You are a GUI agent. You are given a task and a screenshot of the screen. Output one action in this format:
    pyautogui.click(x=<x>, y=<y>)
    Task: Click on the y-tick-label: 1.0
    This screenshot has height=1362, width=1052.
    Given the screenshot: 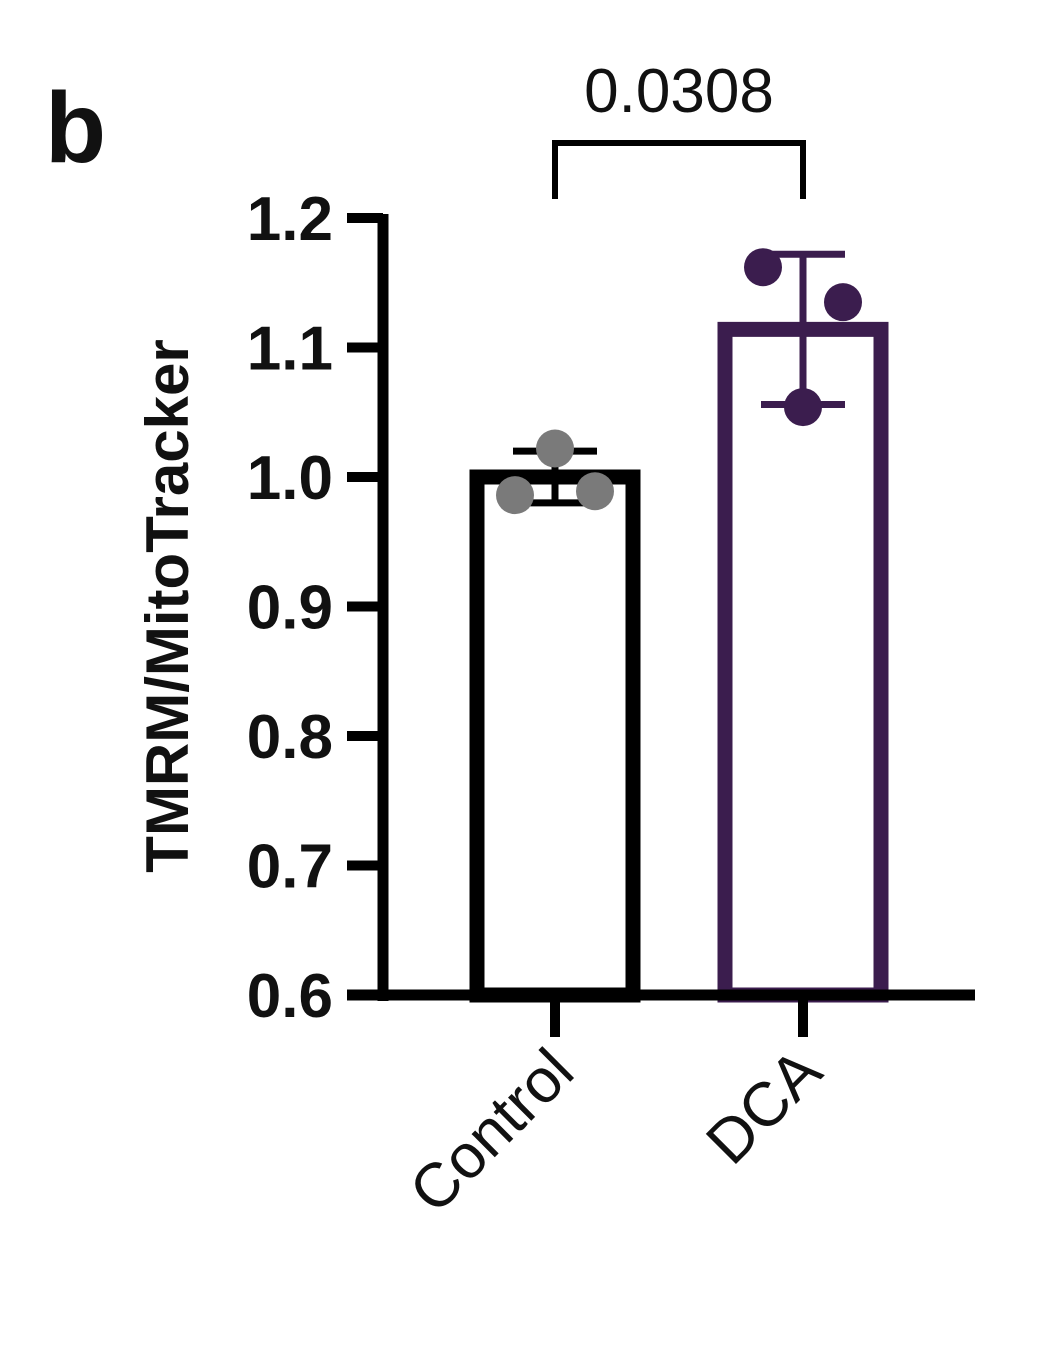 What is the action you would take?
    pyautogui.click(x=290, y=478)
    